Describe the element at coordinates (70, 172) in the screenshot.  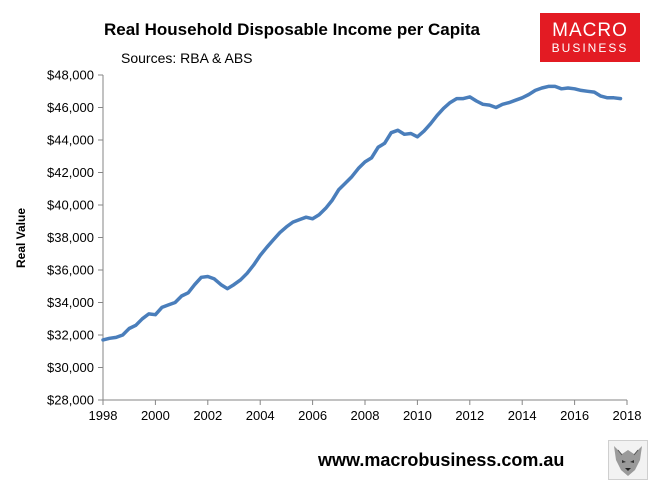
I see `y-tick-label: $42,000` at that location.